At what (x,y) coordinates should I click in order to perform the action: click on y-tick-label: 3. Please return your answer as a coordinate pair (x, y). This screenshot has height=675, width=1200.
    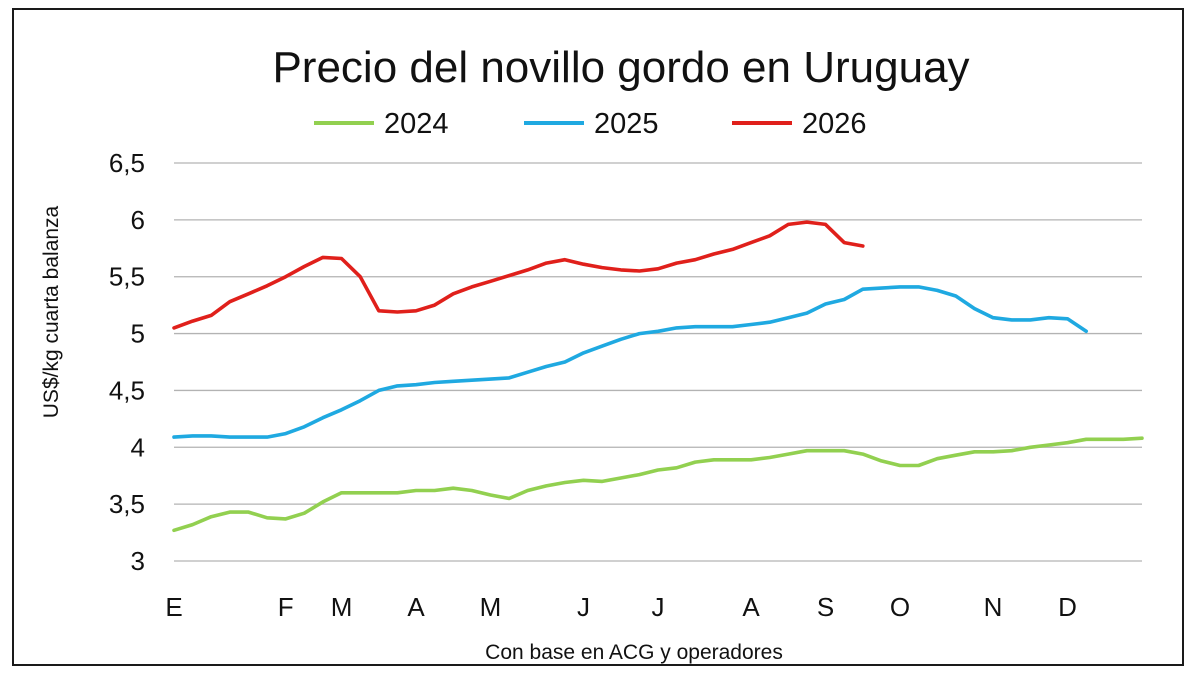
    Looking at the image, I should click on (138, 561).